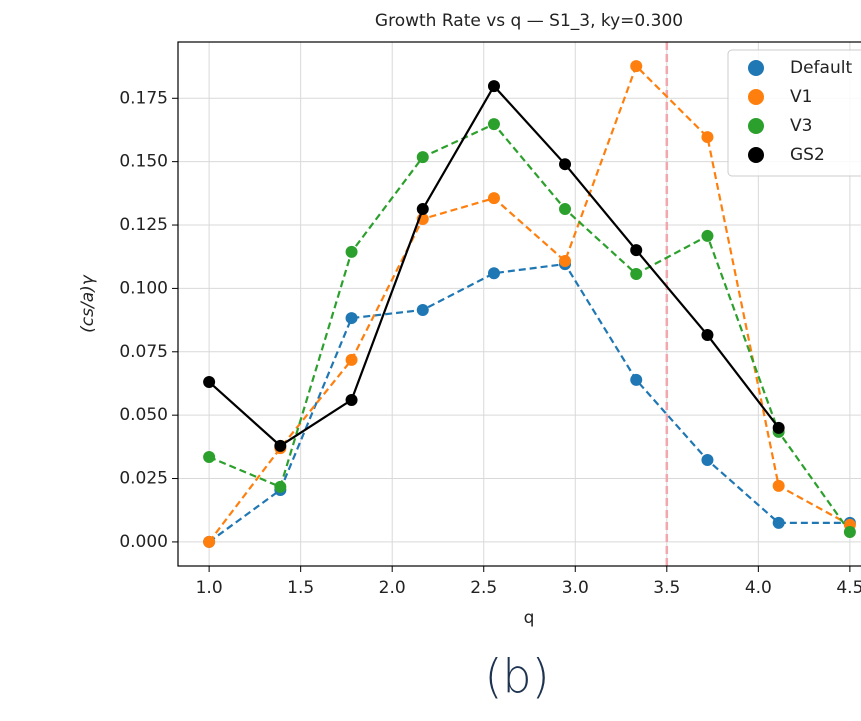  I want to click on legend-label: V3, so click(801, 126).